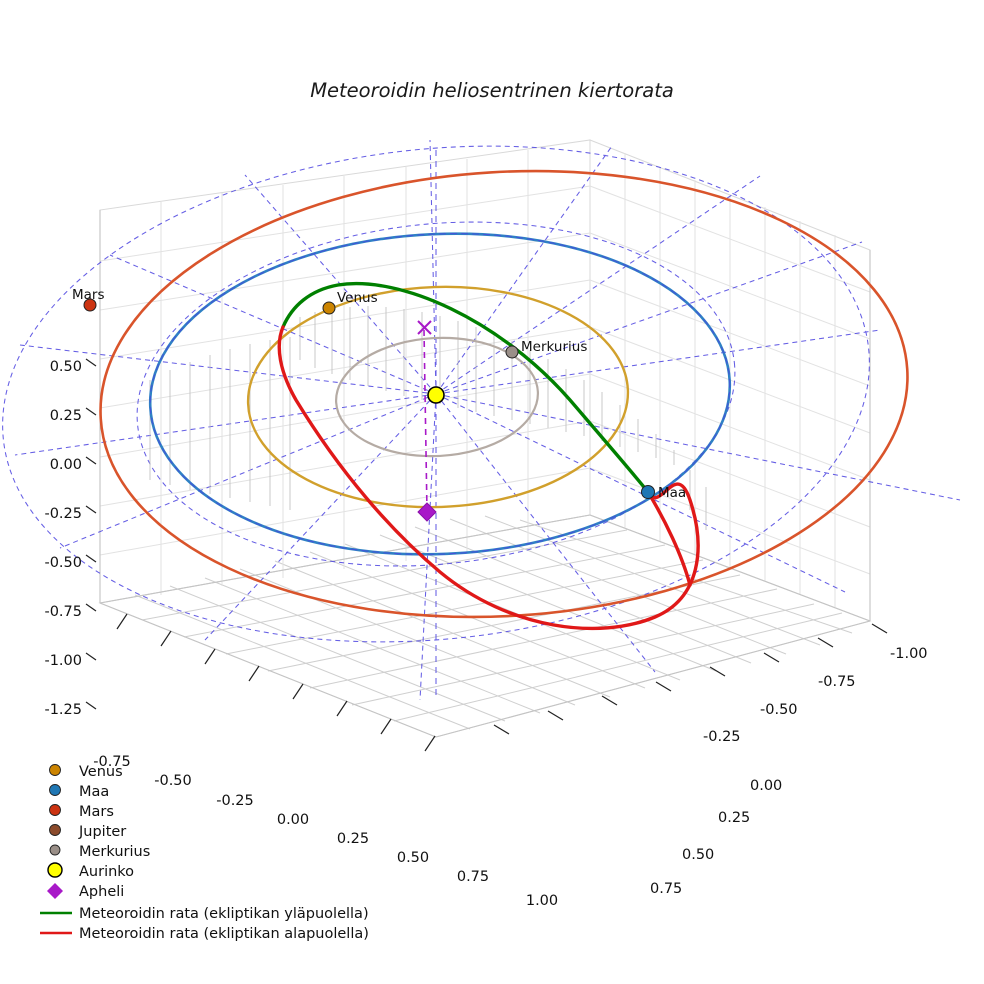  I want to click on marker-aurinko-sun, so click(436, 395).